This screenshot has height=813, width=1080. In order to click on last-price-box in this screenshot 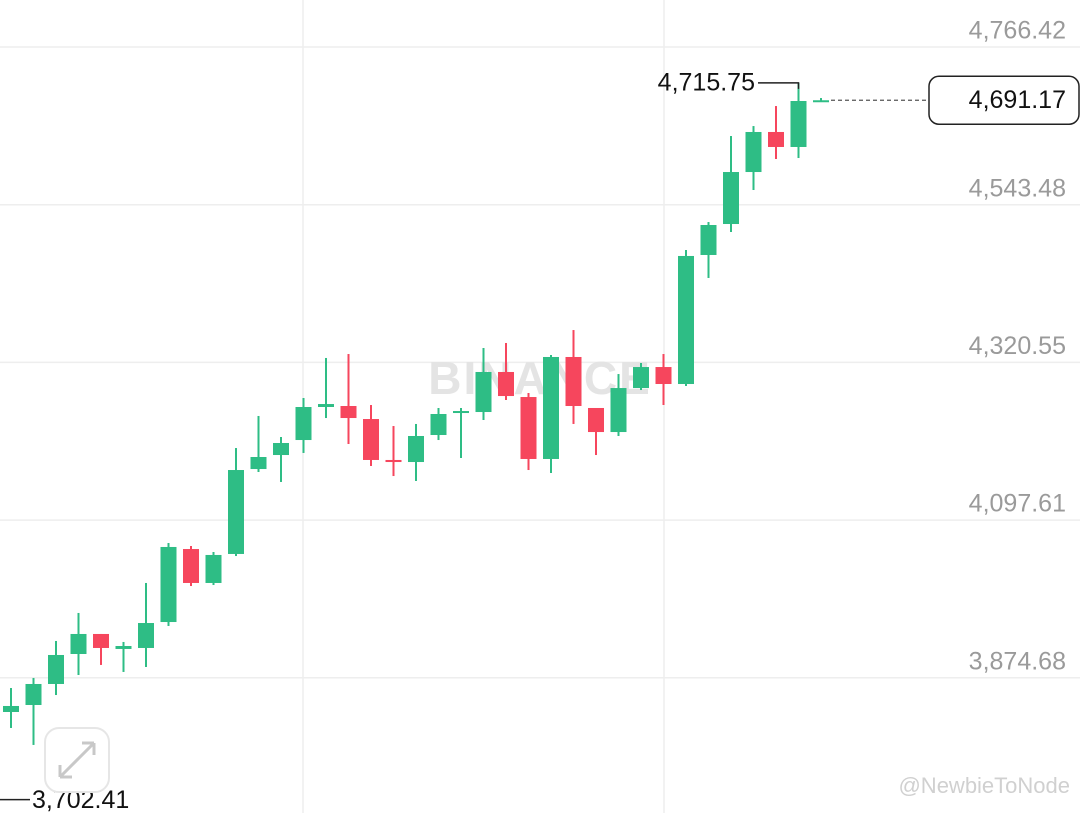, I will do `click(1004, 100)`.